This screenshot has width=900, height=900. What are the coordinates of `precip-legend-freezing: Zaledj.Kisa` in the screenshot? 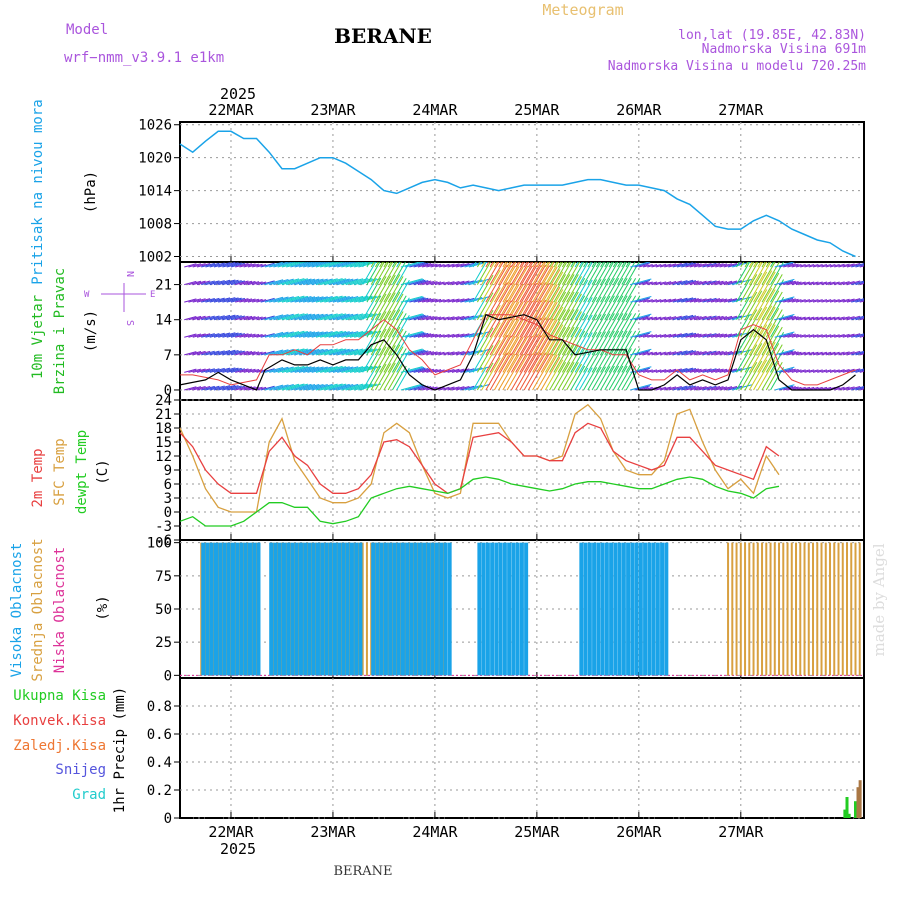 It's located at (59, 746).